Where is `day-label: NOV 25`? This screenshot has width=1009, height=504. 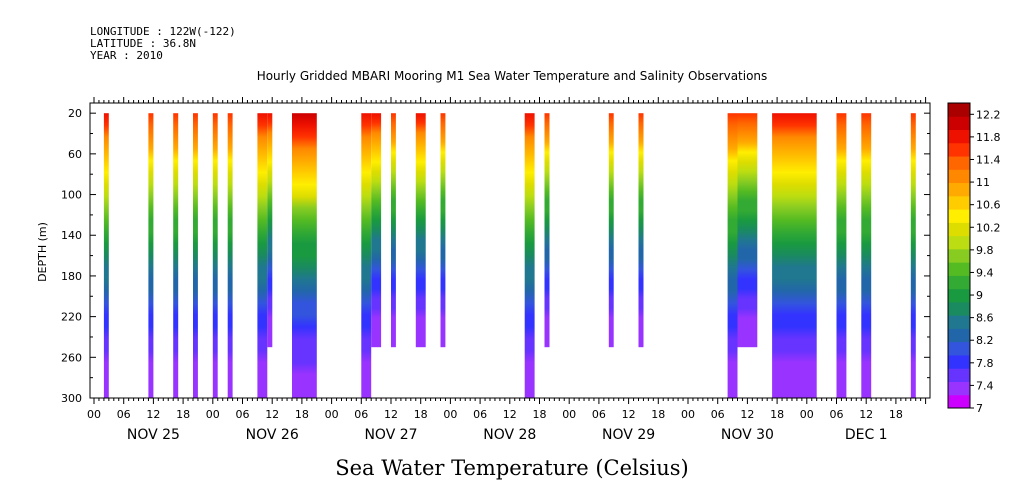
day-label: NOV 25 is located at coordinates (153, 435).